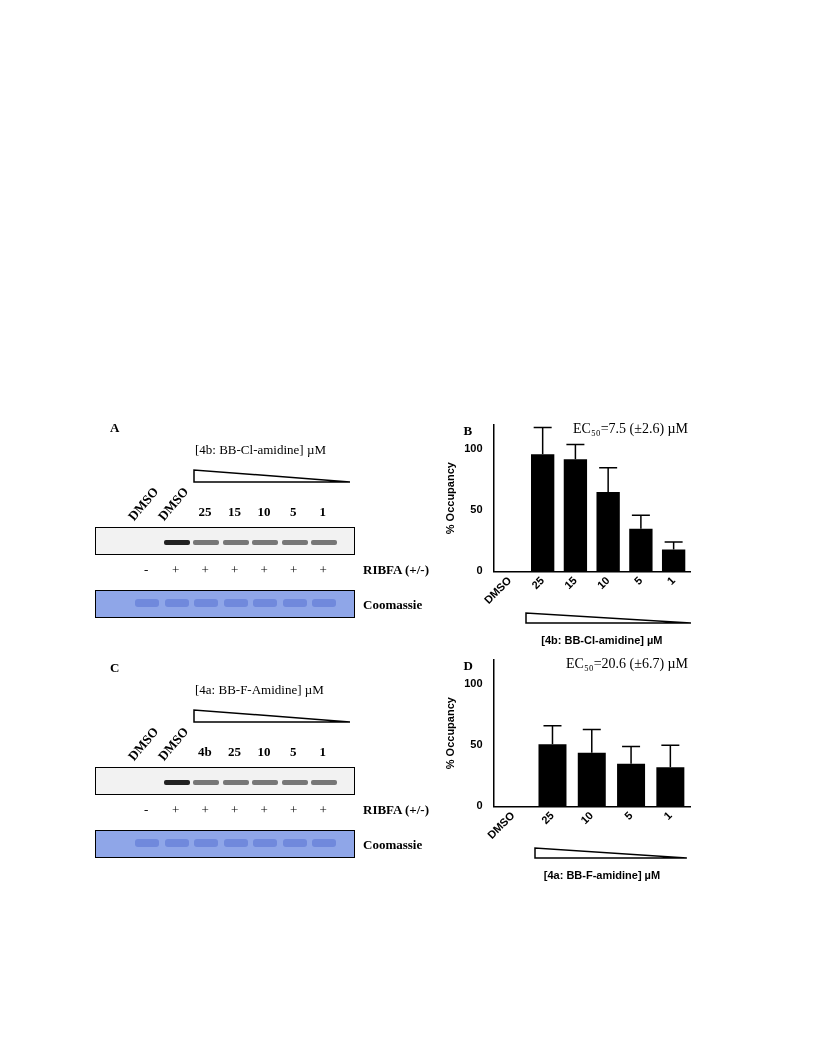 This screenshot has width=816, height=1056. Describe the element at coordinates (602, 875) in the screenshot. I see `x-axis-title: [4a: BB-F-amidine] µM` at that location.